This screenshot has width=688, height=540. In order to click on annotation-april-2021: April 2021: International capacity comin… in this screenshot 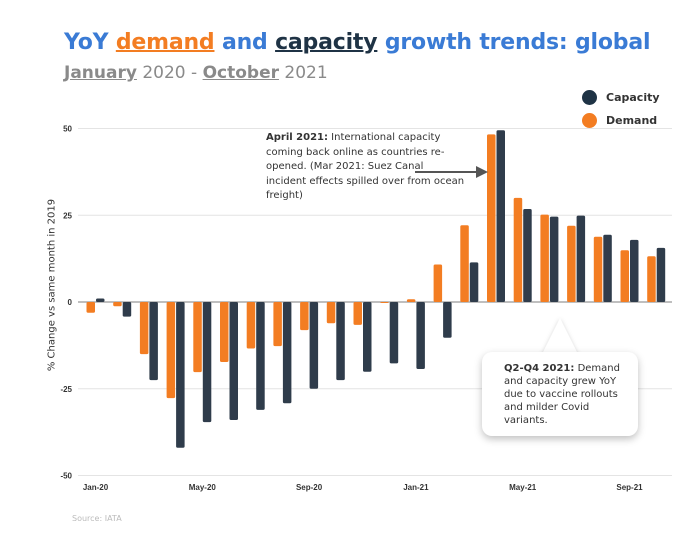, I will do `click(366, 167)`.